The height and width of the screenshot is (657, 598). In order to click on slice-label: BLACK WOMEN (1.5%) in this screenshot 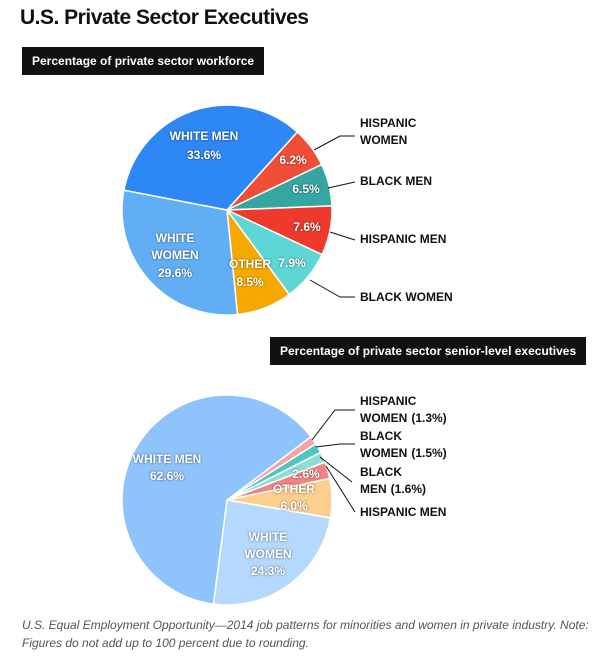, I will do `click(403, 445)`.